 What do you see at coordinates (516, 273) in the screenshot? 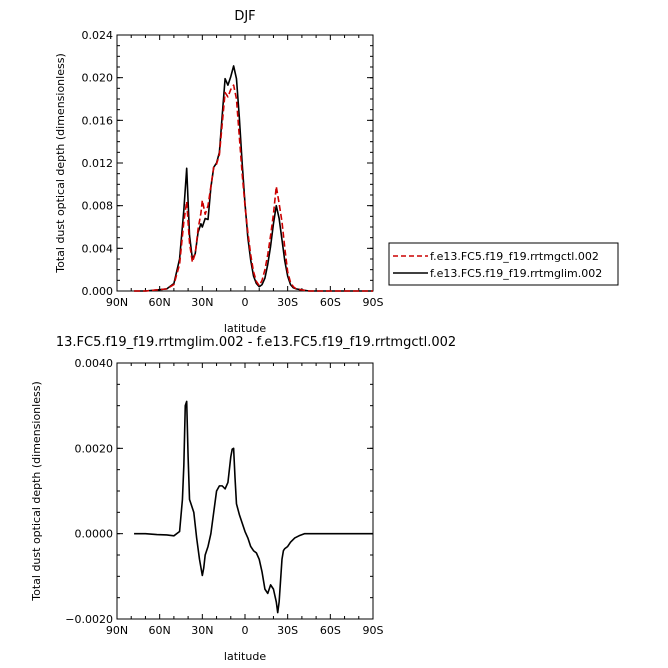
I see `legend-label-lim: f.e13.FC5.f19_f19.rrtmglim.002` at bounding box center [516, 273].